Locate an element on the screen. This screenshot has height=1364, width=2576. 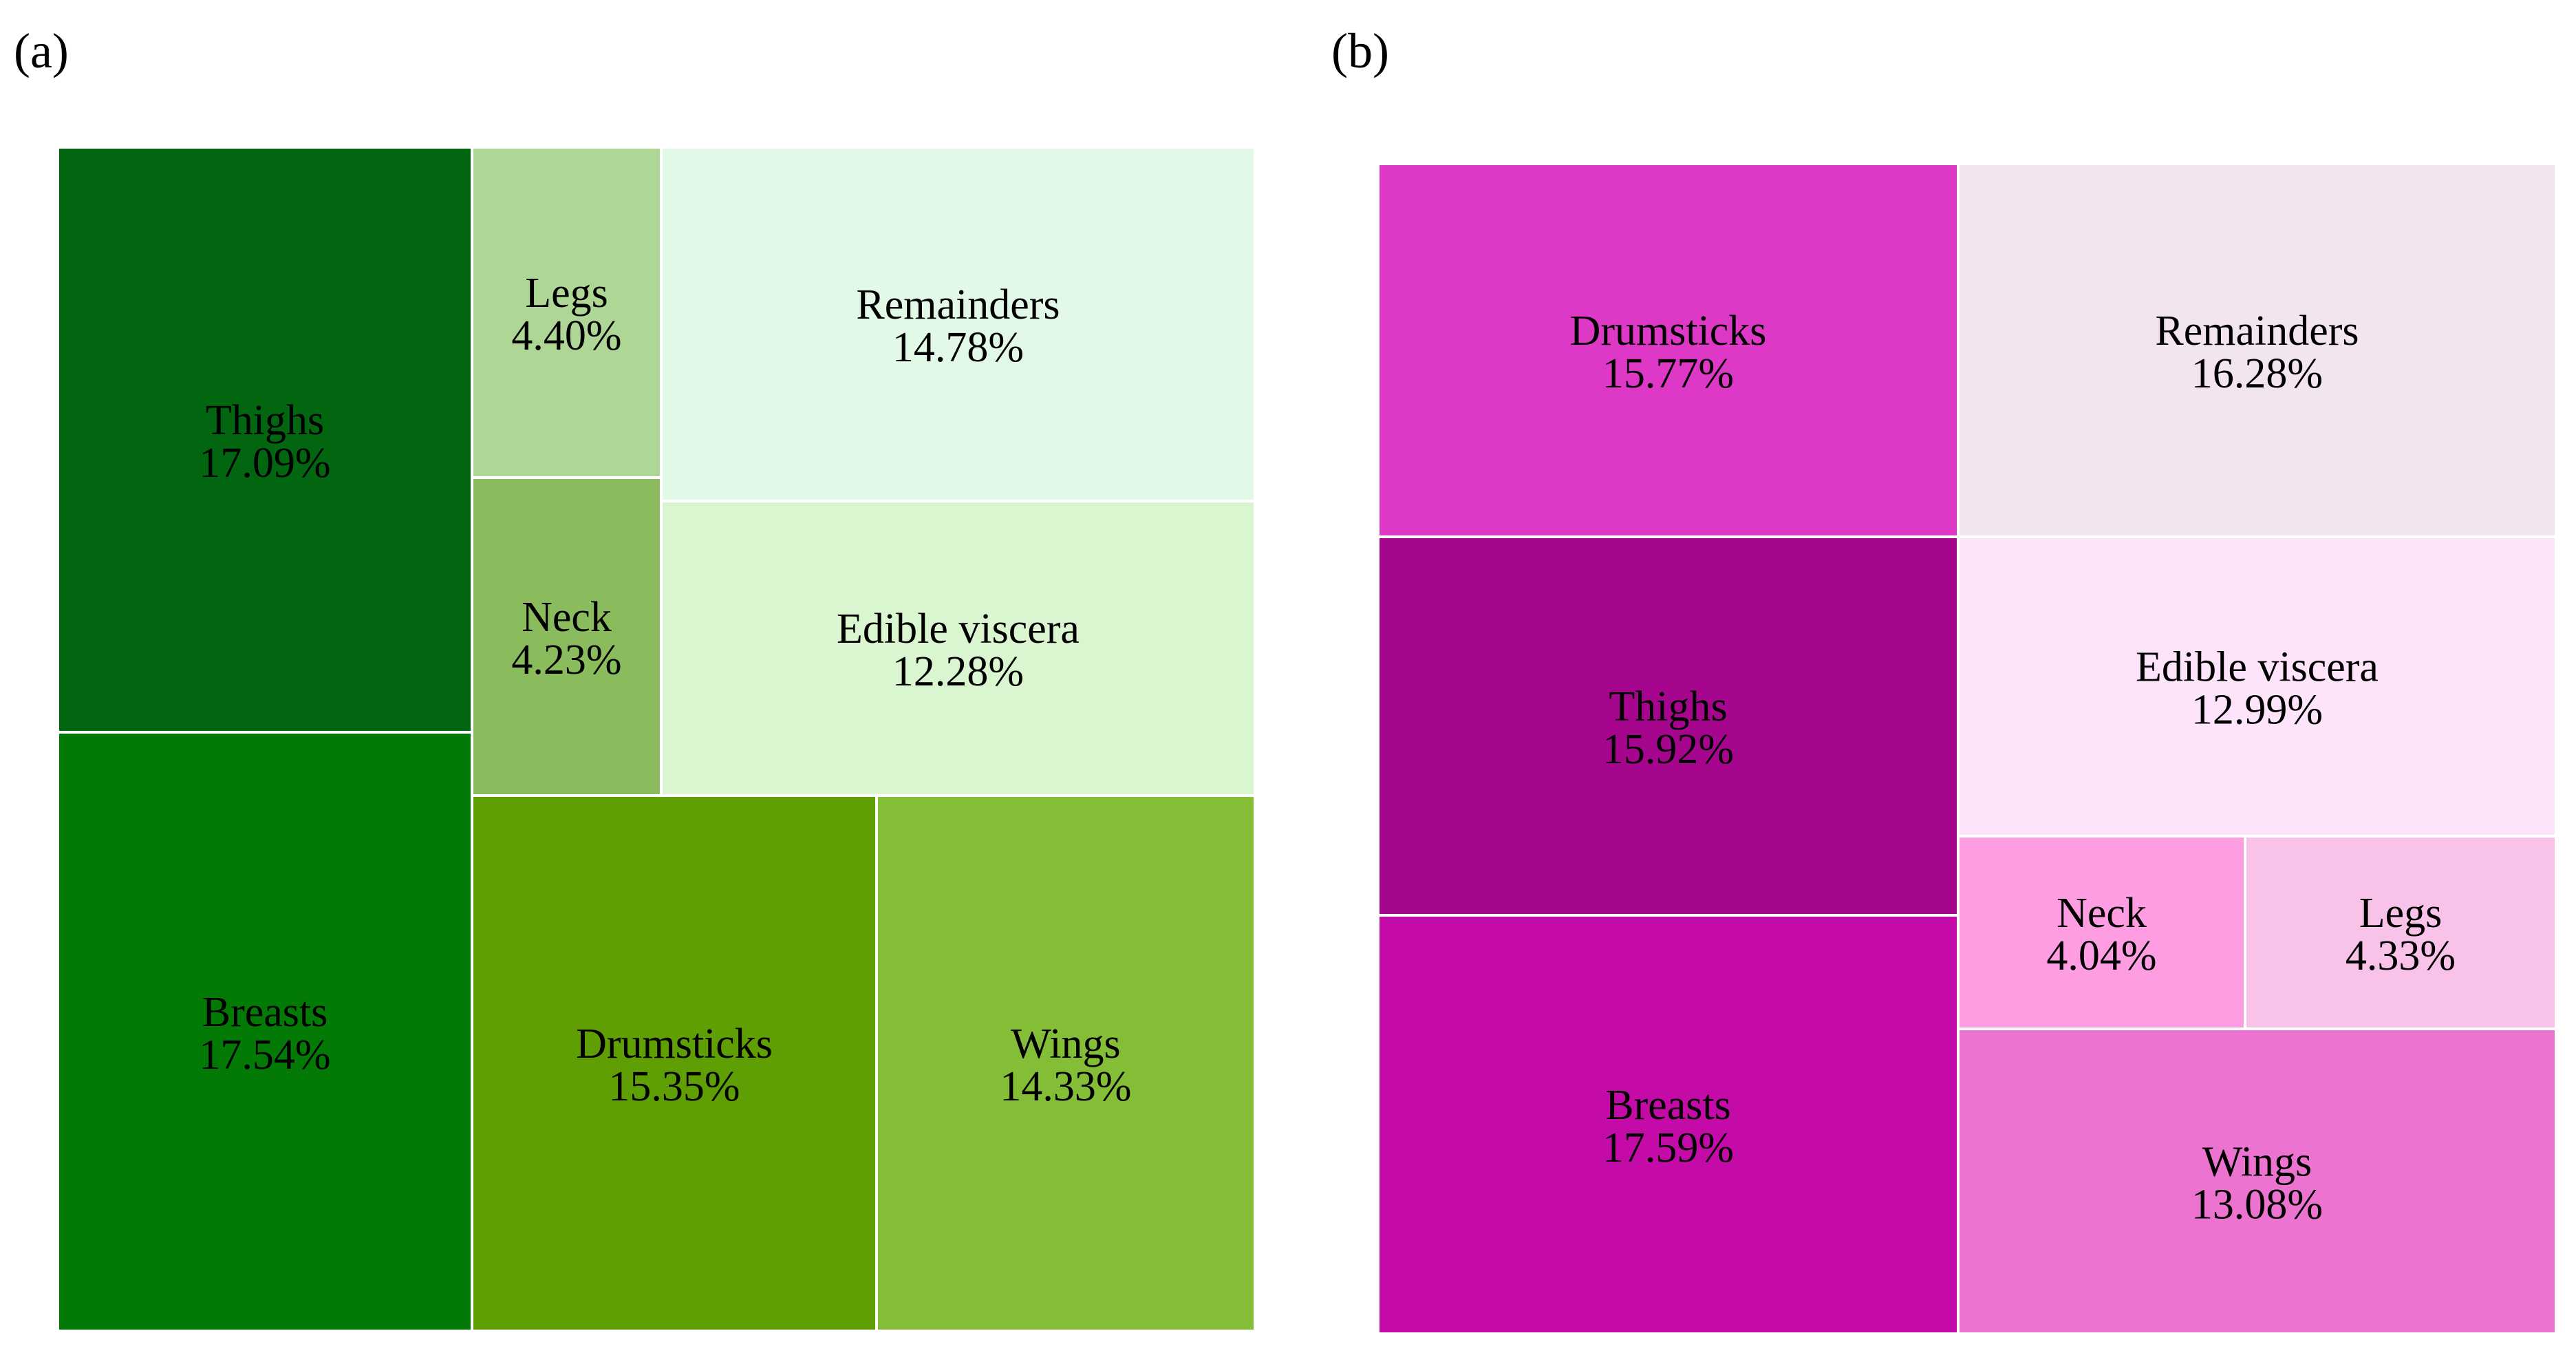
tile-value-breasts: 17.59% is located at coordinates (1668, 1148).